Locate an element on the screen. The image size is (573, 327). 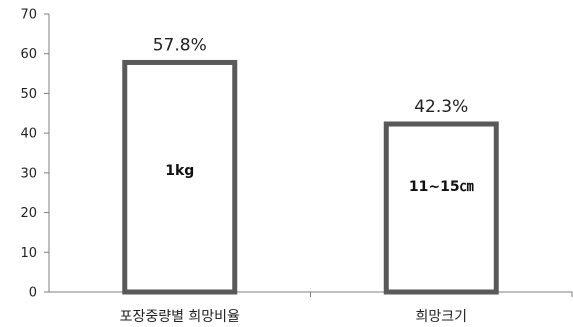
bar-inner-label: 11~15㎝ is located at coordinates (441, 187).